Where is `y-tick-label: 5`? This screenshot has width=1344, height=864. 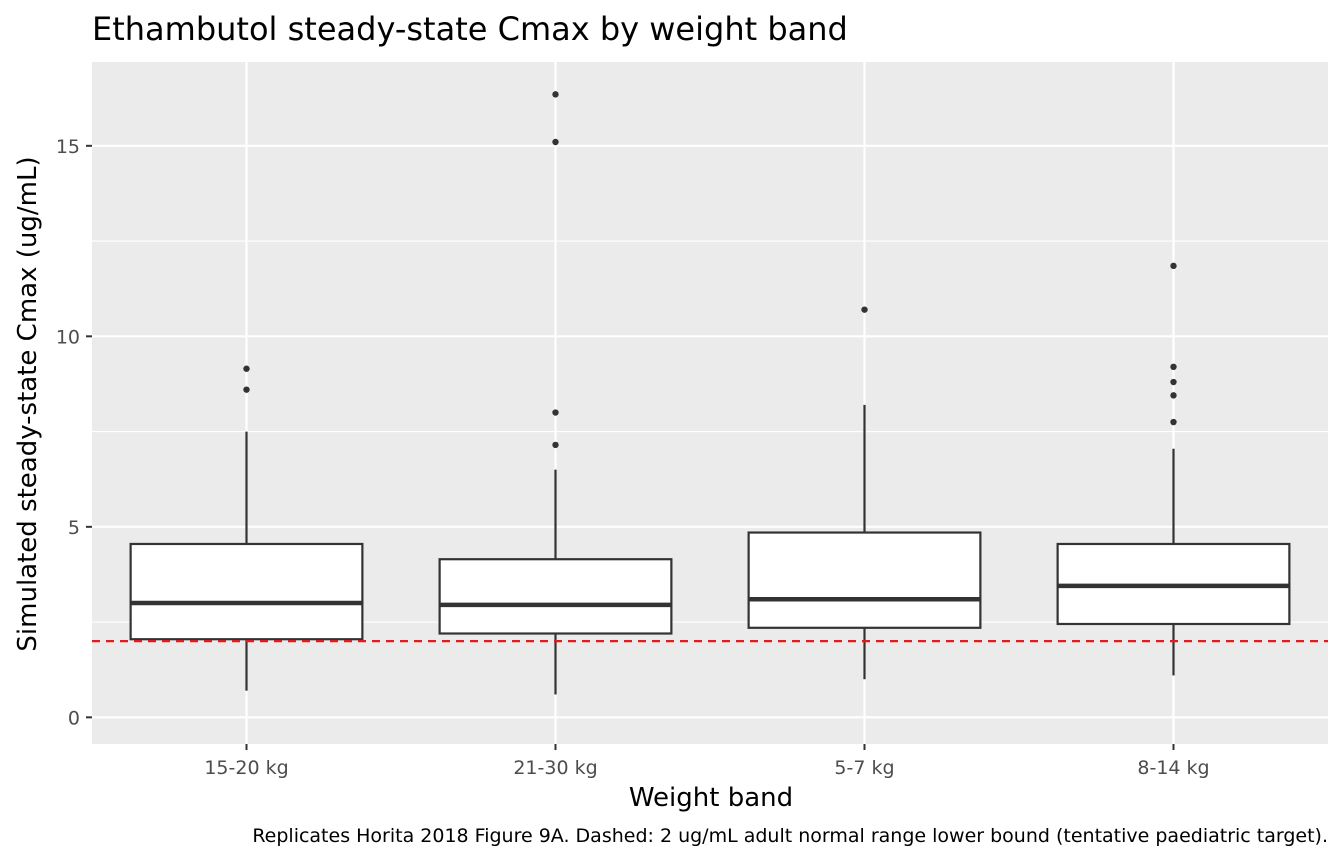
y-tick-label: 5 is located at coordinates (74, 528).